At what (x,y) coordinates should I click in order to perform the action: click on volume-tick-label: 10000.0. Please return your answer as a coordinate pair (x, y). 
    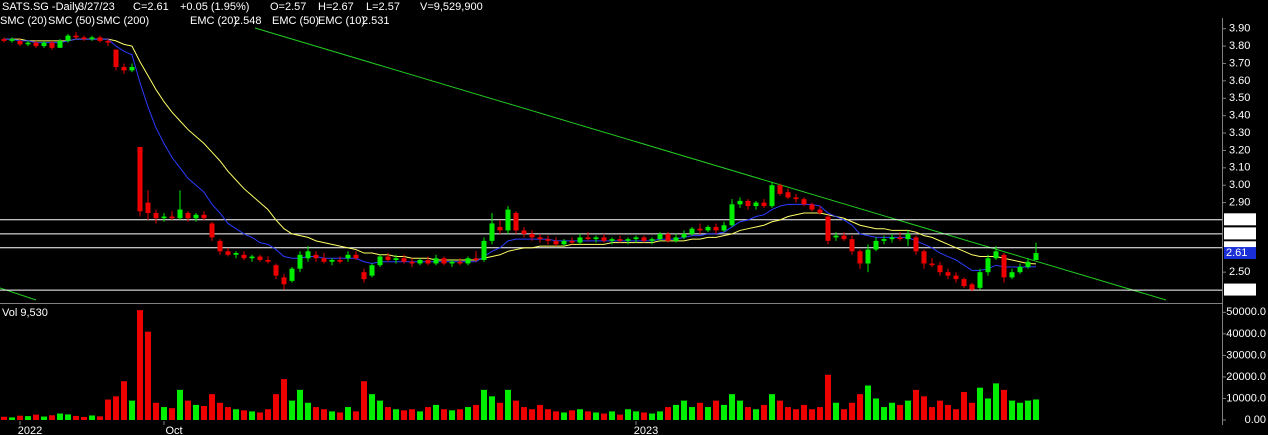
    Looking at the image, I should click on (1246, 398).